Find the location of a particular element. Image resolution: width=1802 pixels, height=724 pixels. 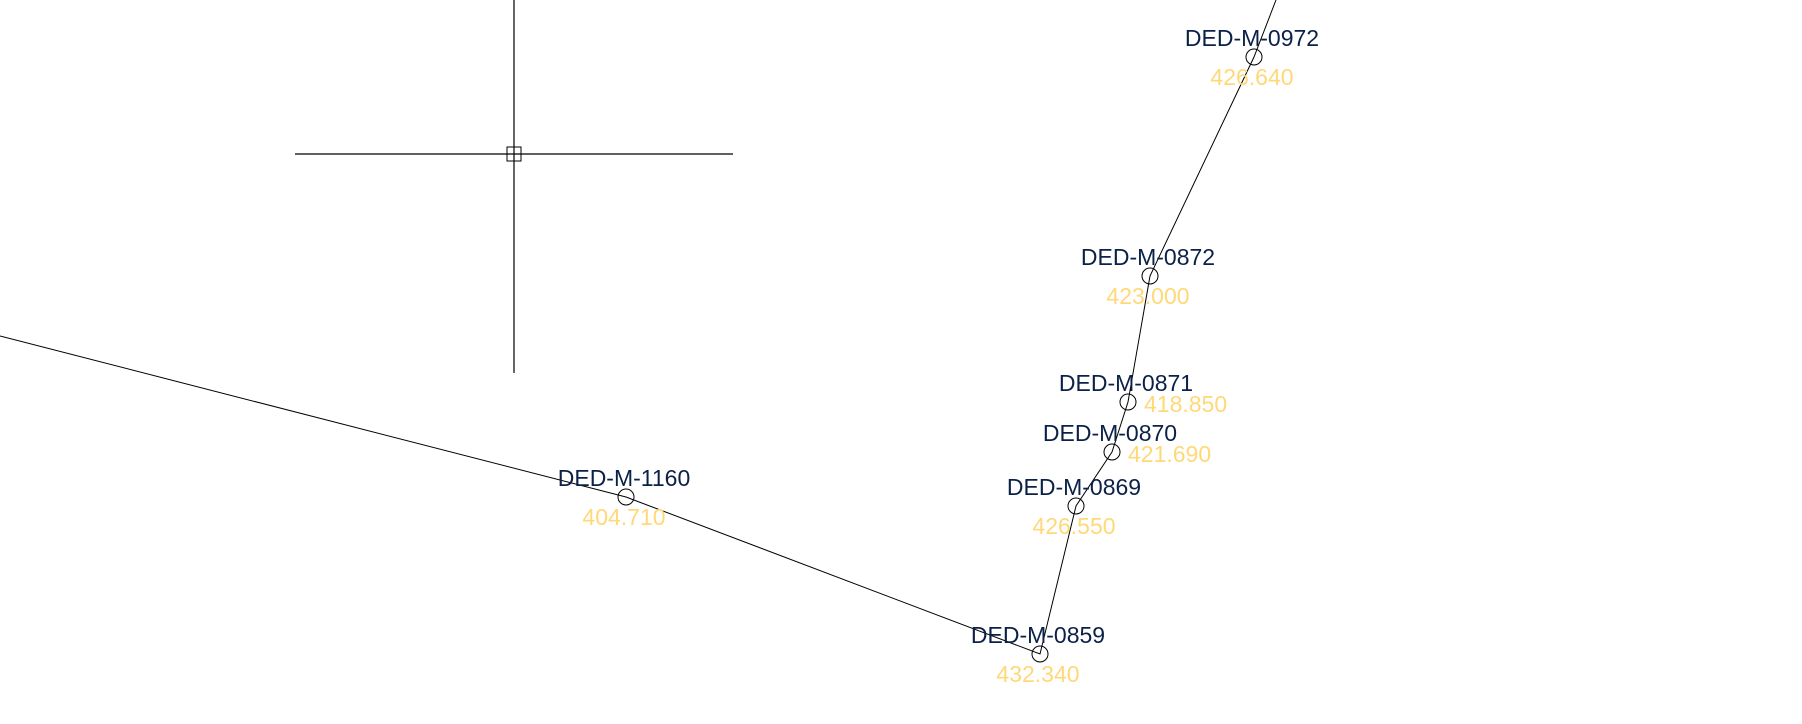

node-elevation: 418.850 is located at coordinates (1185, 404).